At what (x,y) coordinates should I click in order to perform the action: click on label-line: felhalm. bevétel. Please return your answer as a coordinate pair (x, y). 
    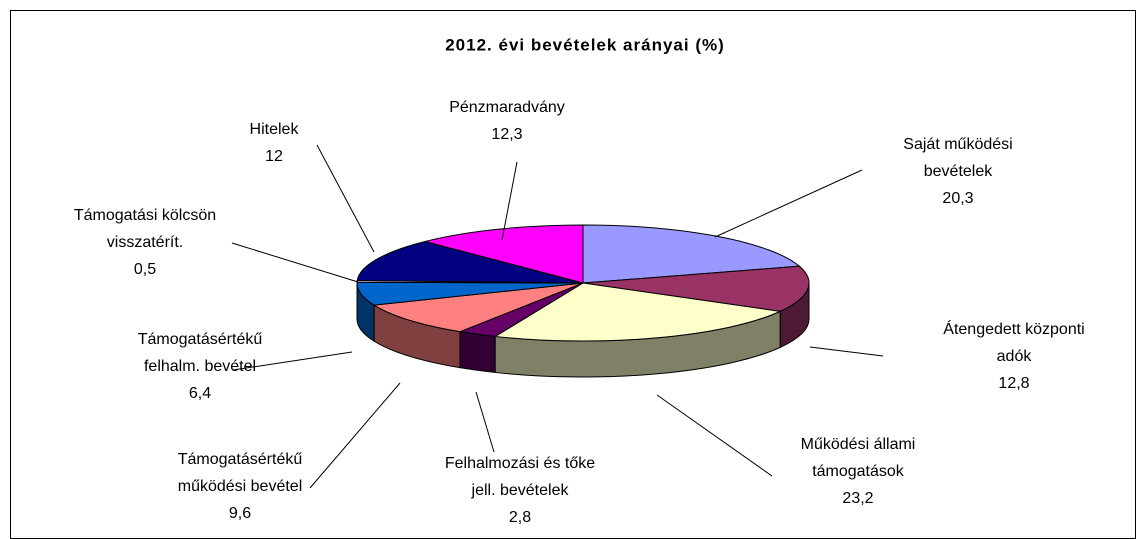
    Looking at the image, I should click on (200, 366).